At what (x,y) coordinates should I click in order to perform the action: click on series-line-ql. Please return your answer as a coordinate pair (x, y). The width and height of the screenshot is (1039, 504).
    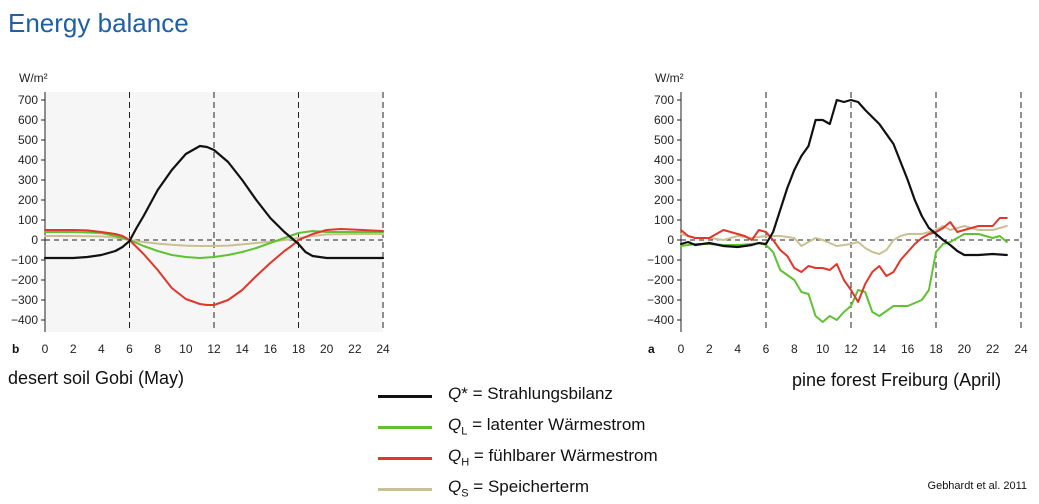
    Looking at the image, I should click on (214, 244).